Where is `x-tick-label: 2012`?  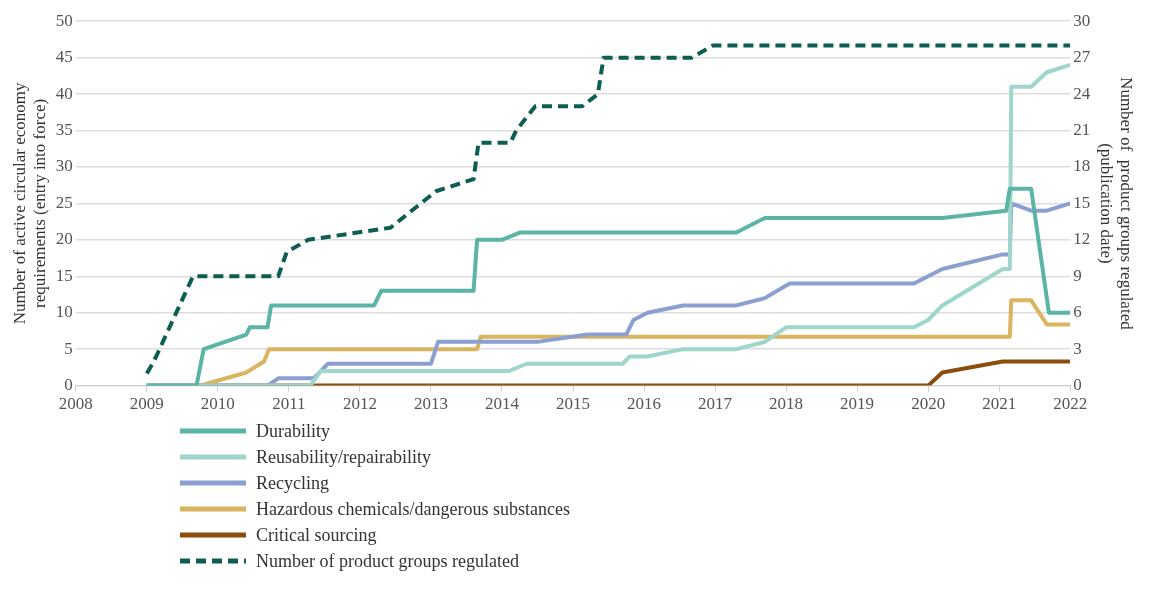
x-tick-label: 2012 is located at coordinates (359, 404).